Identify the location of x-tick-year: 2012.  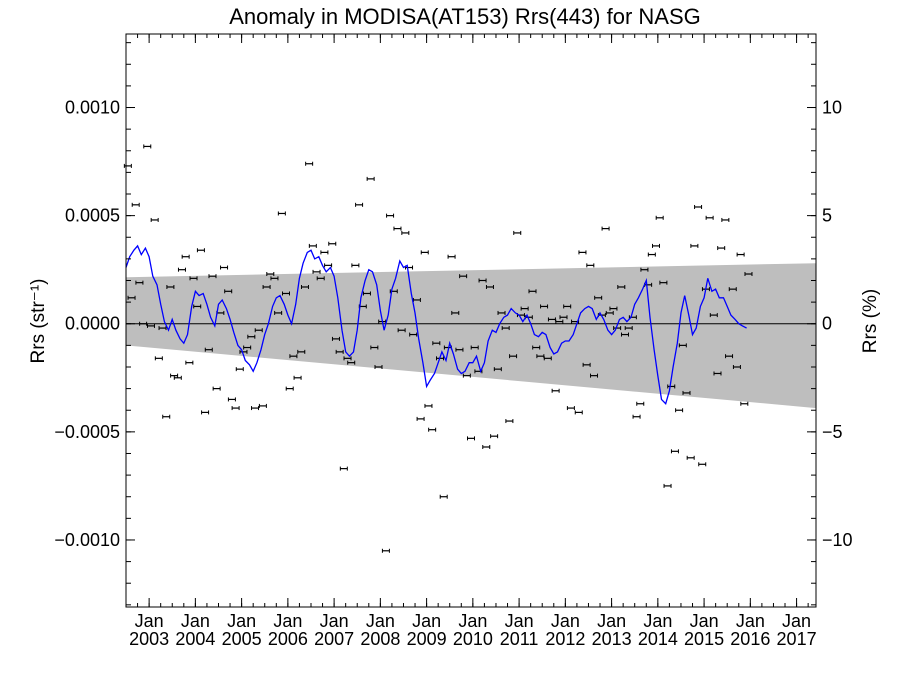
(565, 639).